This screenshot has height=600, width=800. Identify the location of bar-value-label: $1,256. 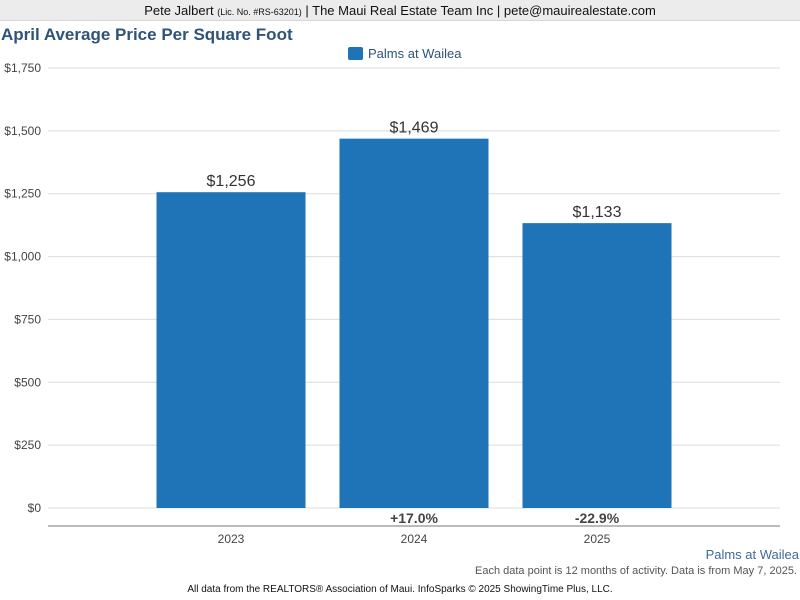
(231, 181).